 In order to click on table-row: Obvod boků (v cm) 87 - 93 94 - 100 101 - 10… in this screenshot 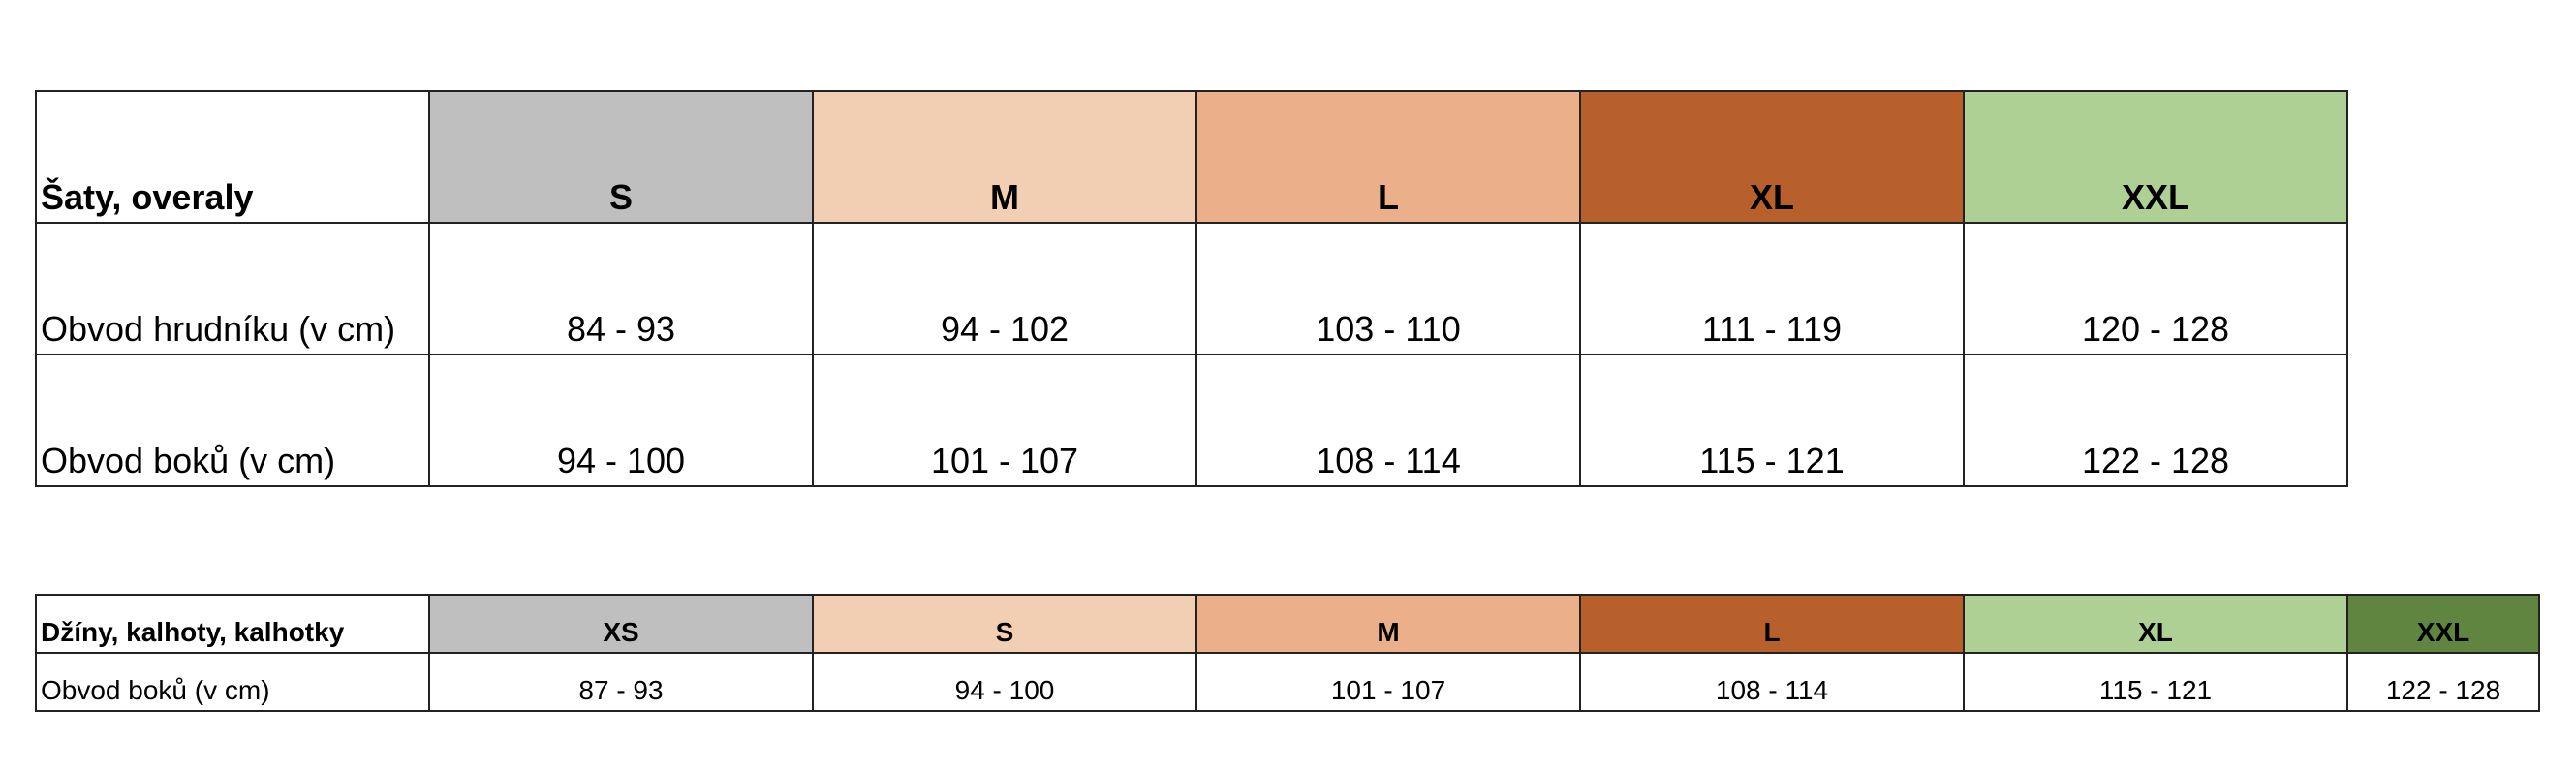, I will do `click(1287, 682)`.